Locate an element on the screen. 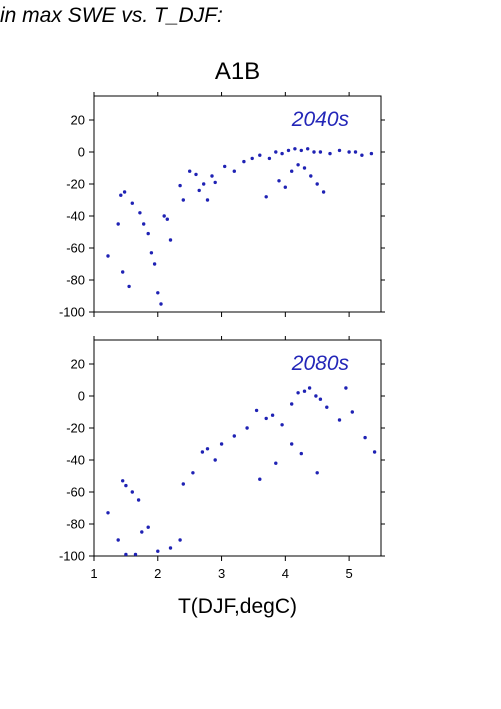 The height and width of the screenshot is (709, 501). x-axis-label: T(DJF,degC) is located at coordinates (237, 606).